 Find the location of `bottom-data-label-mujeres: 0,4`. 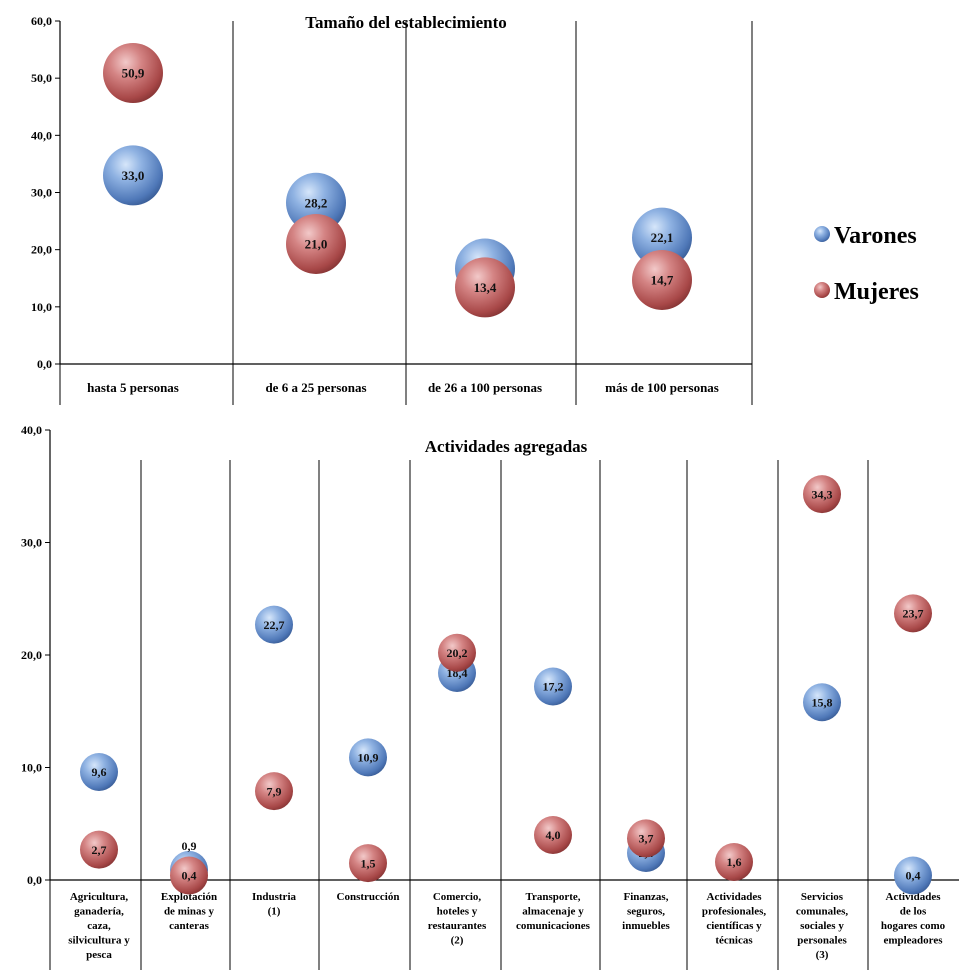

bottom-data-label-mujeres: 0,4 is located at coordinates (189, 876).